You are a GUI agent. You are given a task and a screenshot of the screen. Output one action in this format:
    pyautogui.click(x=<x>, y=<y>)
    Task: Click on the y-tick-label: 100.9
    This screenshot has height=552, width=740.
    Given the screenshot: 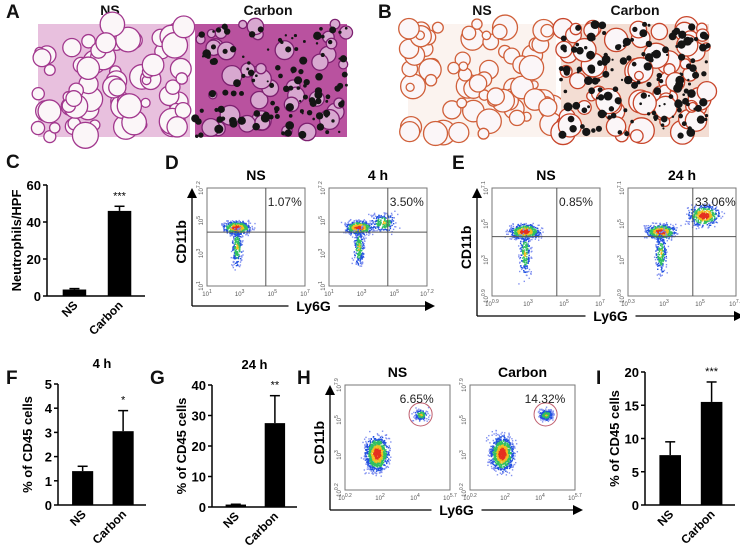 What is the action you would take?
    pyautogui.click(x=621, y=296)
    